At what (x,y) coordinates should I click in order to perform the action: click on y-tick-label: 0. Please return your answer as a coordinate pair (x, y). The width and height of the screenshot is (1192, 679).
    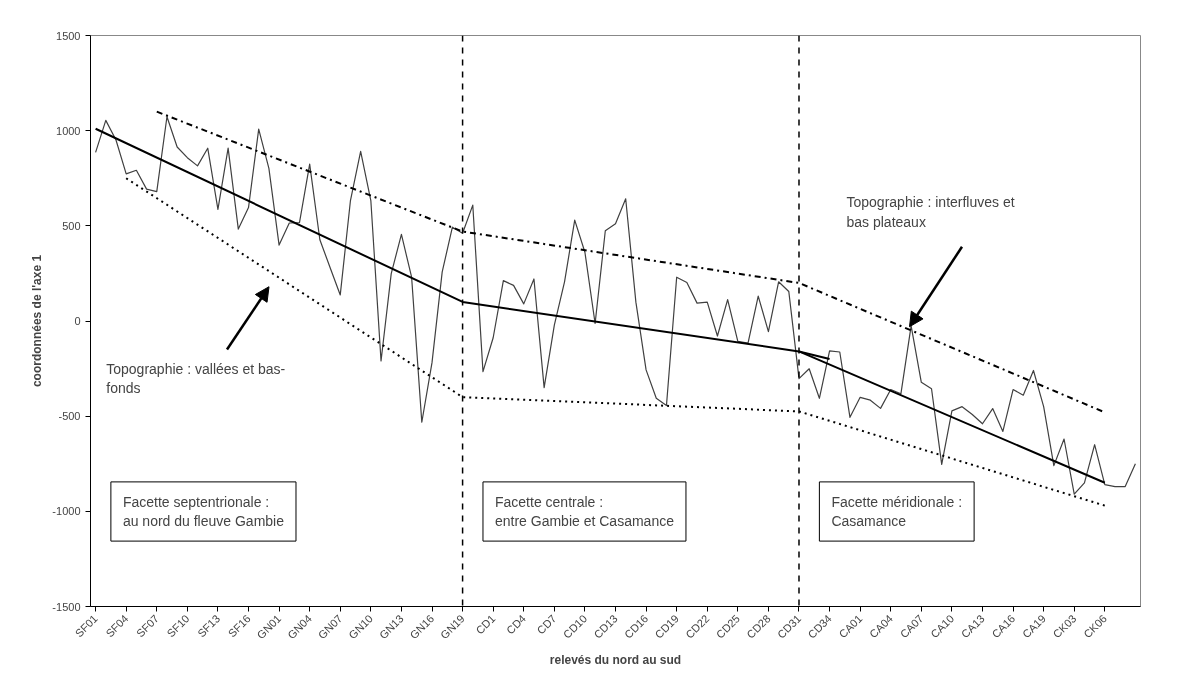
    Looking at the image, I should click on (77, 321).